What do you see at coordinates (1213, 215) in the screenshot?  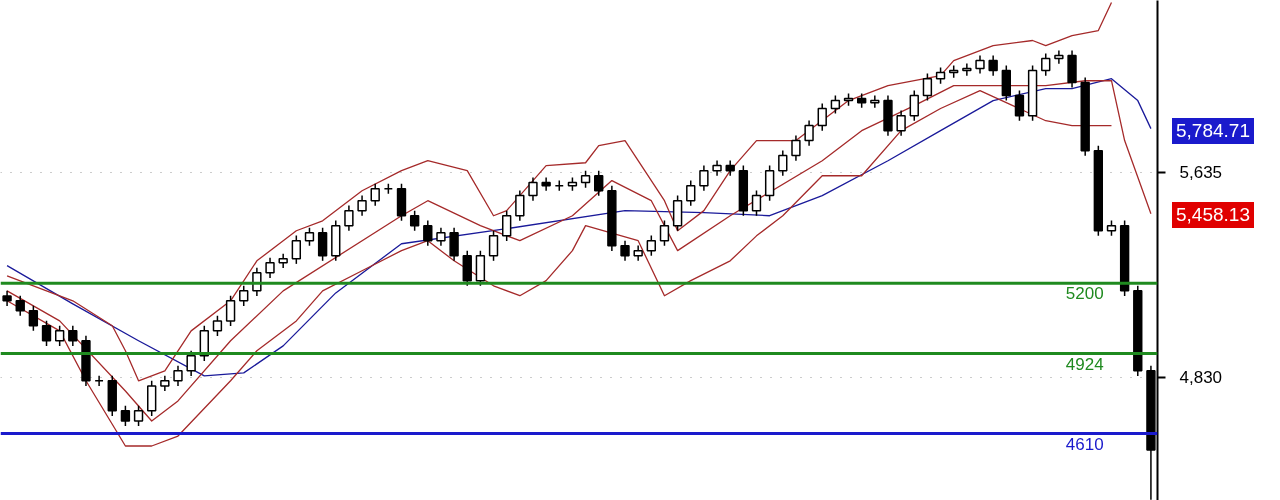 I see `price-tag: 5,458.13` at bounding box center [1213, 215].